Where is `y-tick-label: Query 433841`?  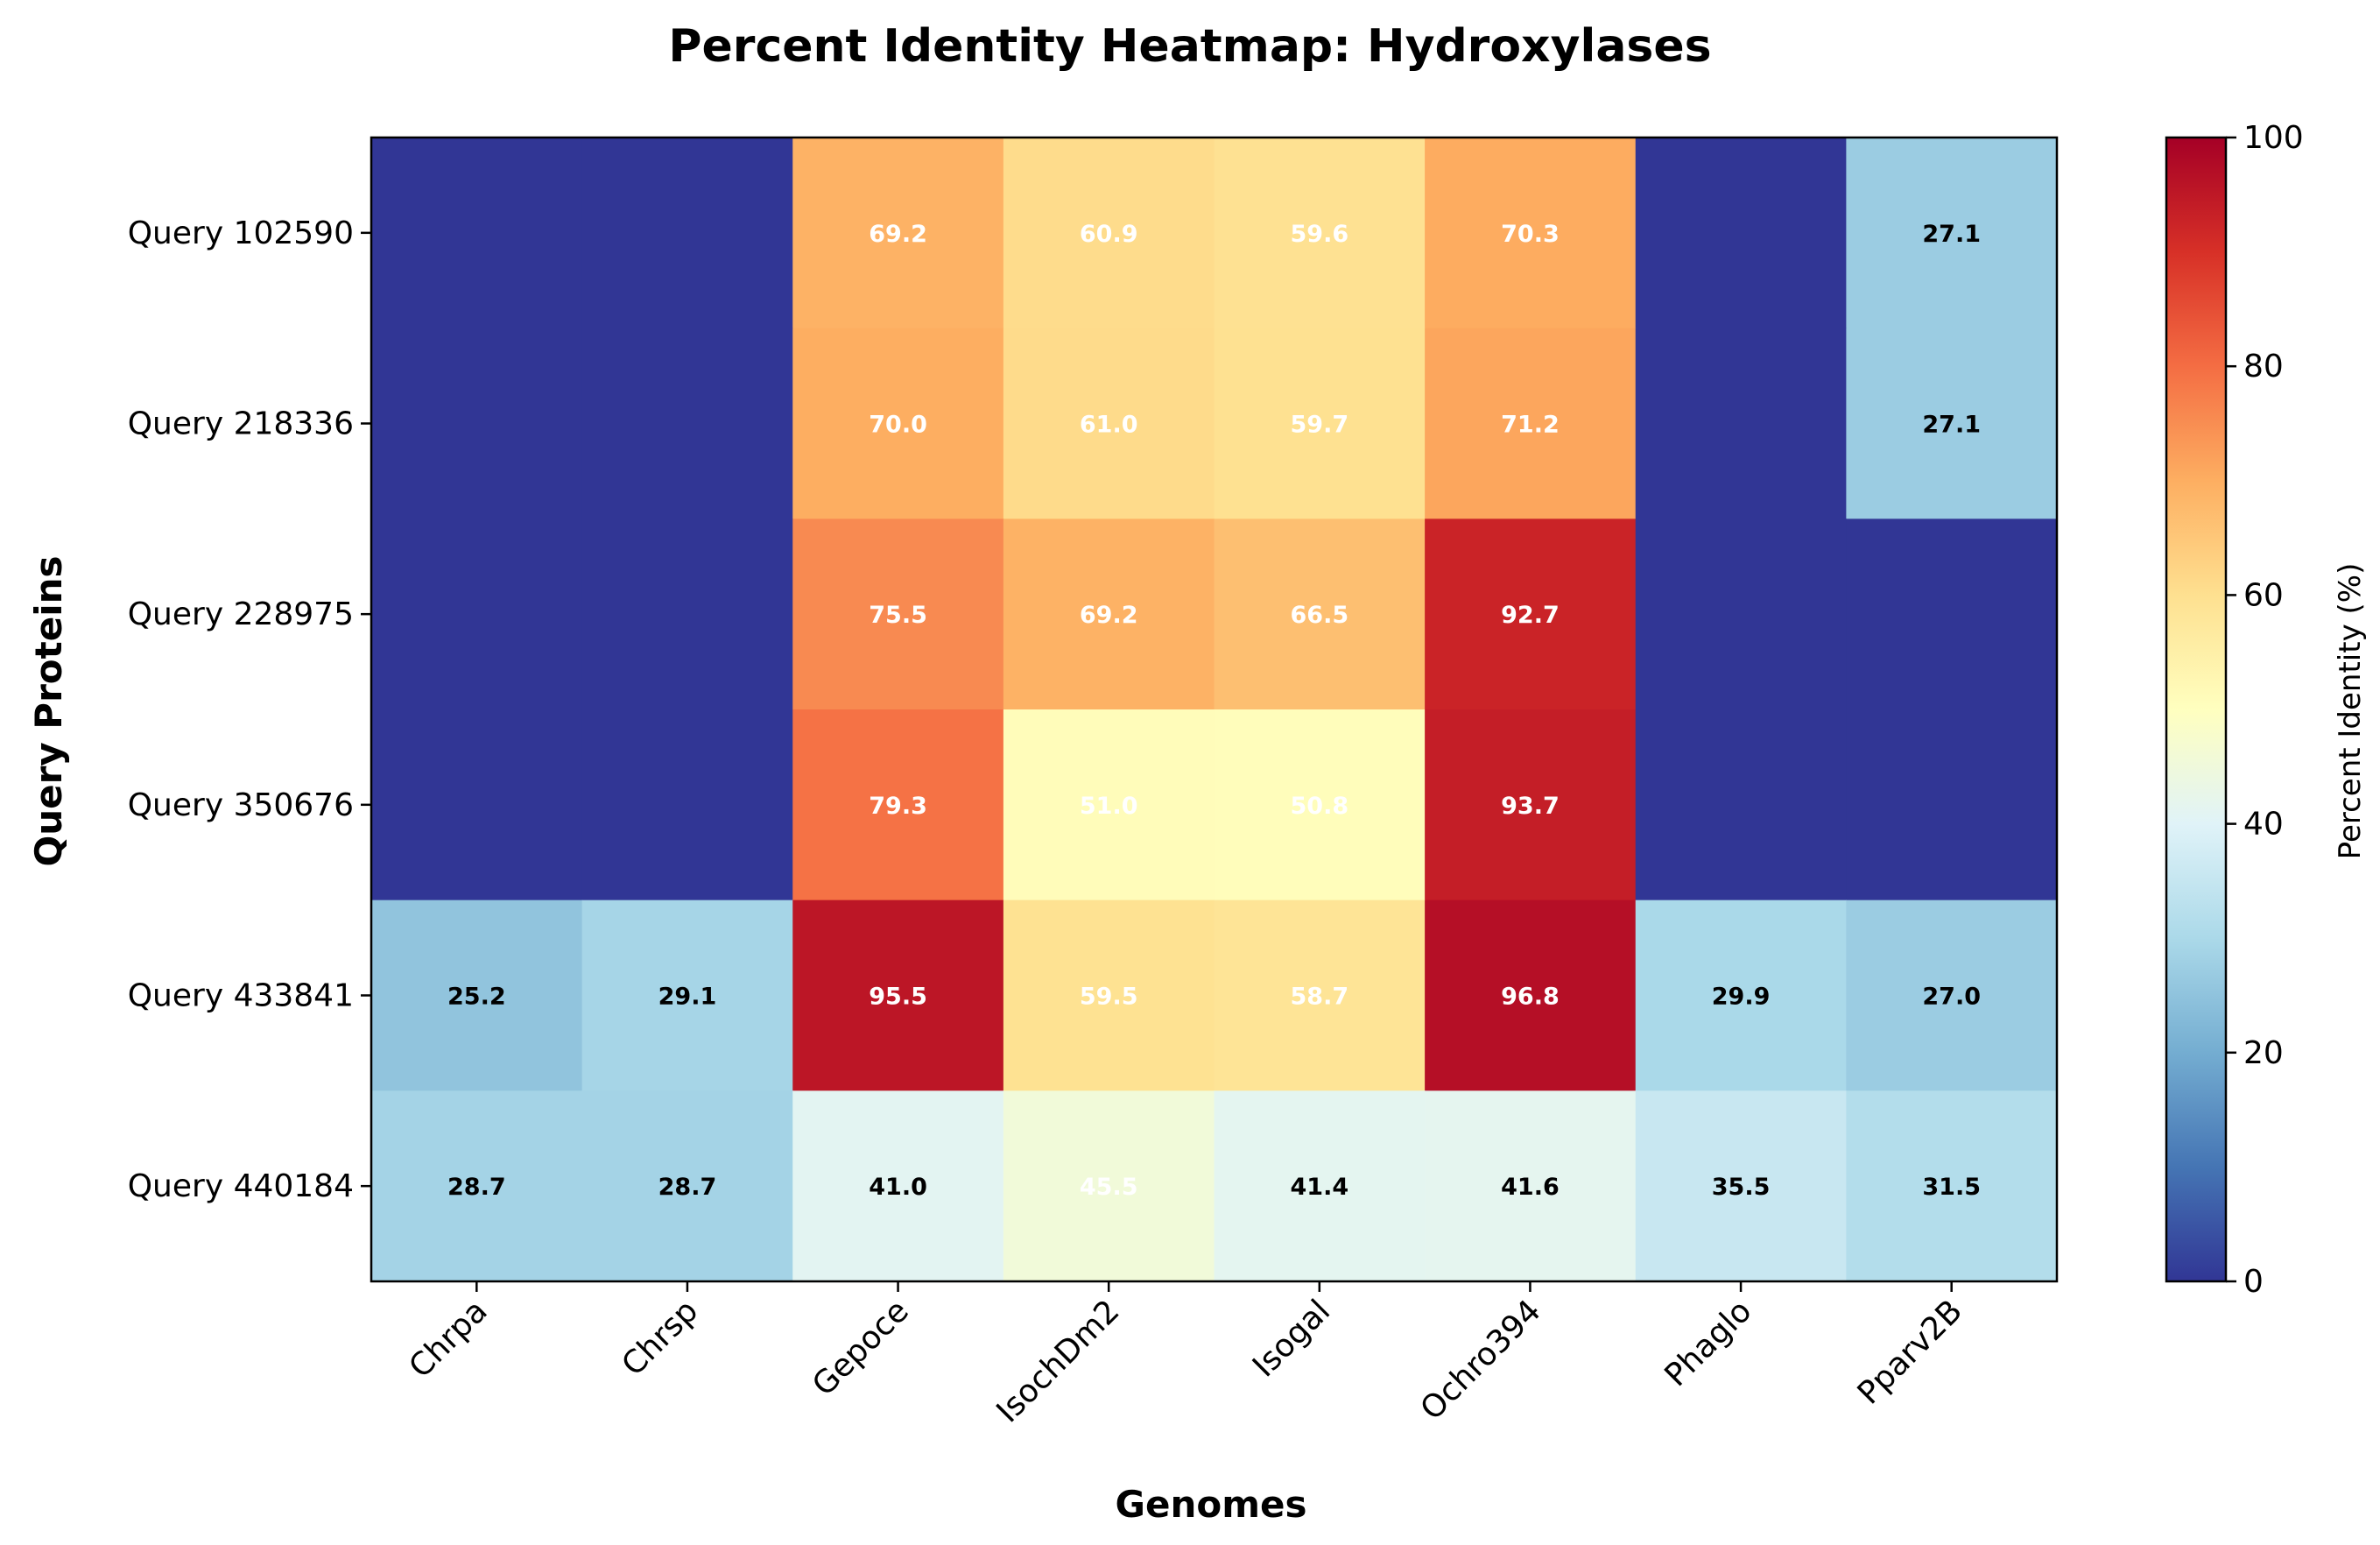
y-tick-label: Query 433841 is located at coordinates (241, 996).